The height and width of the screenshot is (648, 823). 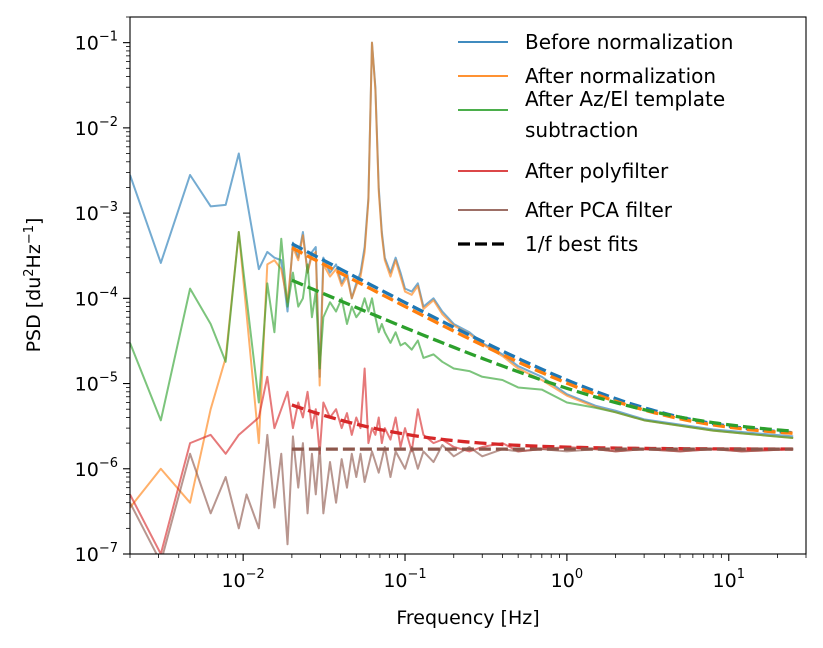 I want to click on y-tick-label: 10⁻¹, so click(x=96, y=42).